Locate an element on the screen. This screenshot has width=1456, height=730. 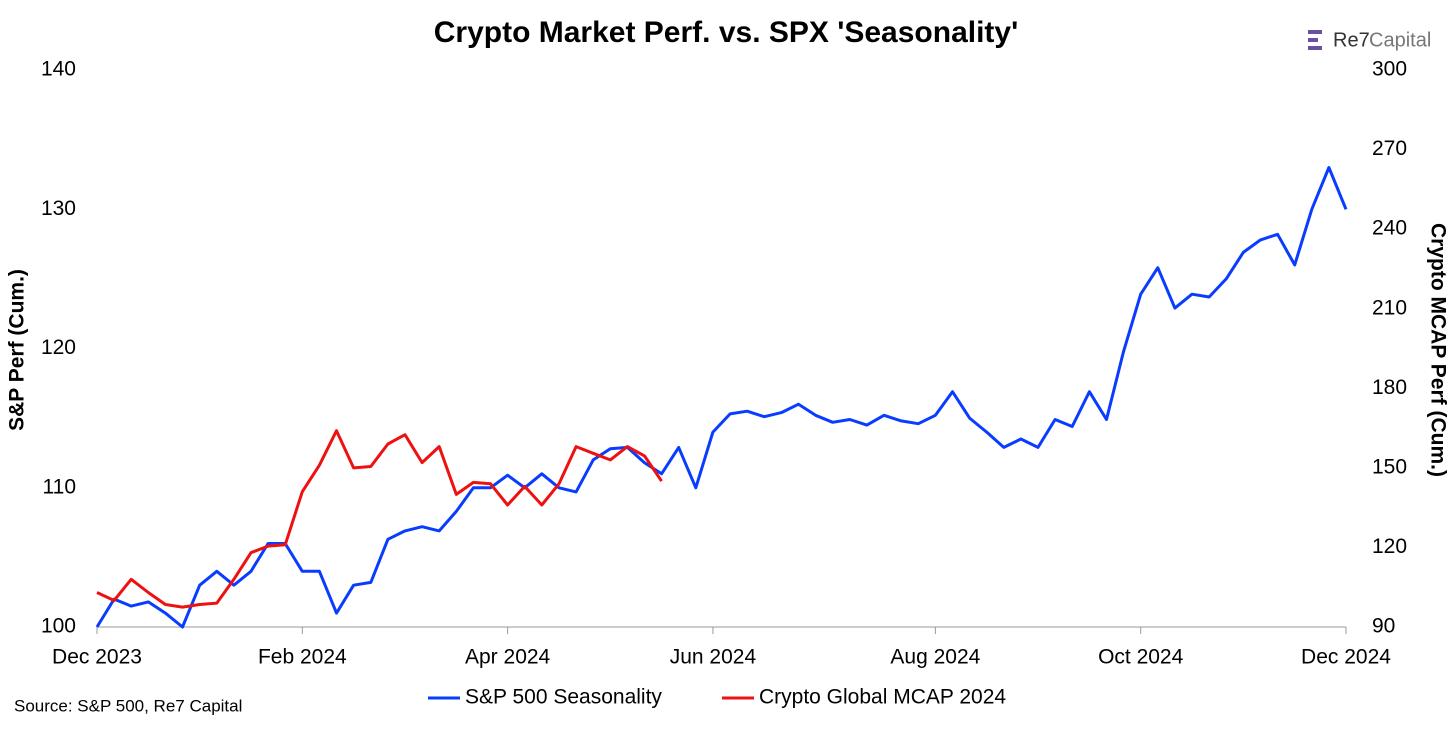
legend-label: S&P 500 Seasonality is located at coordinates (563, 697).